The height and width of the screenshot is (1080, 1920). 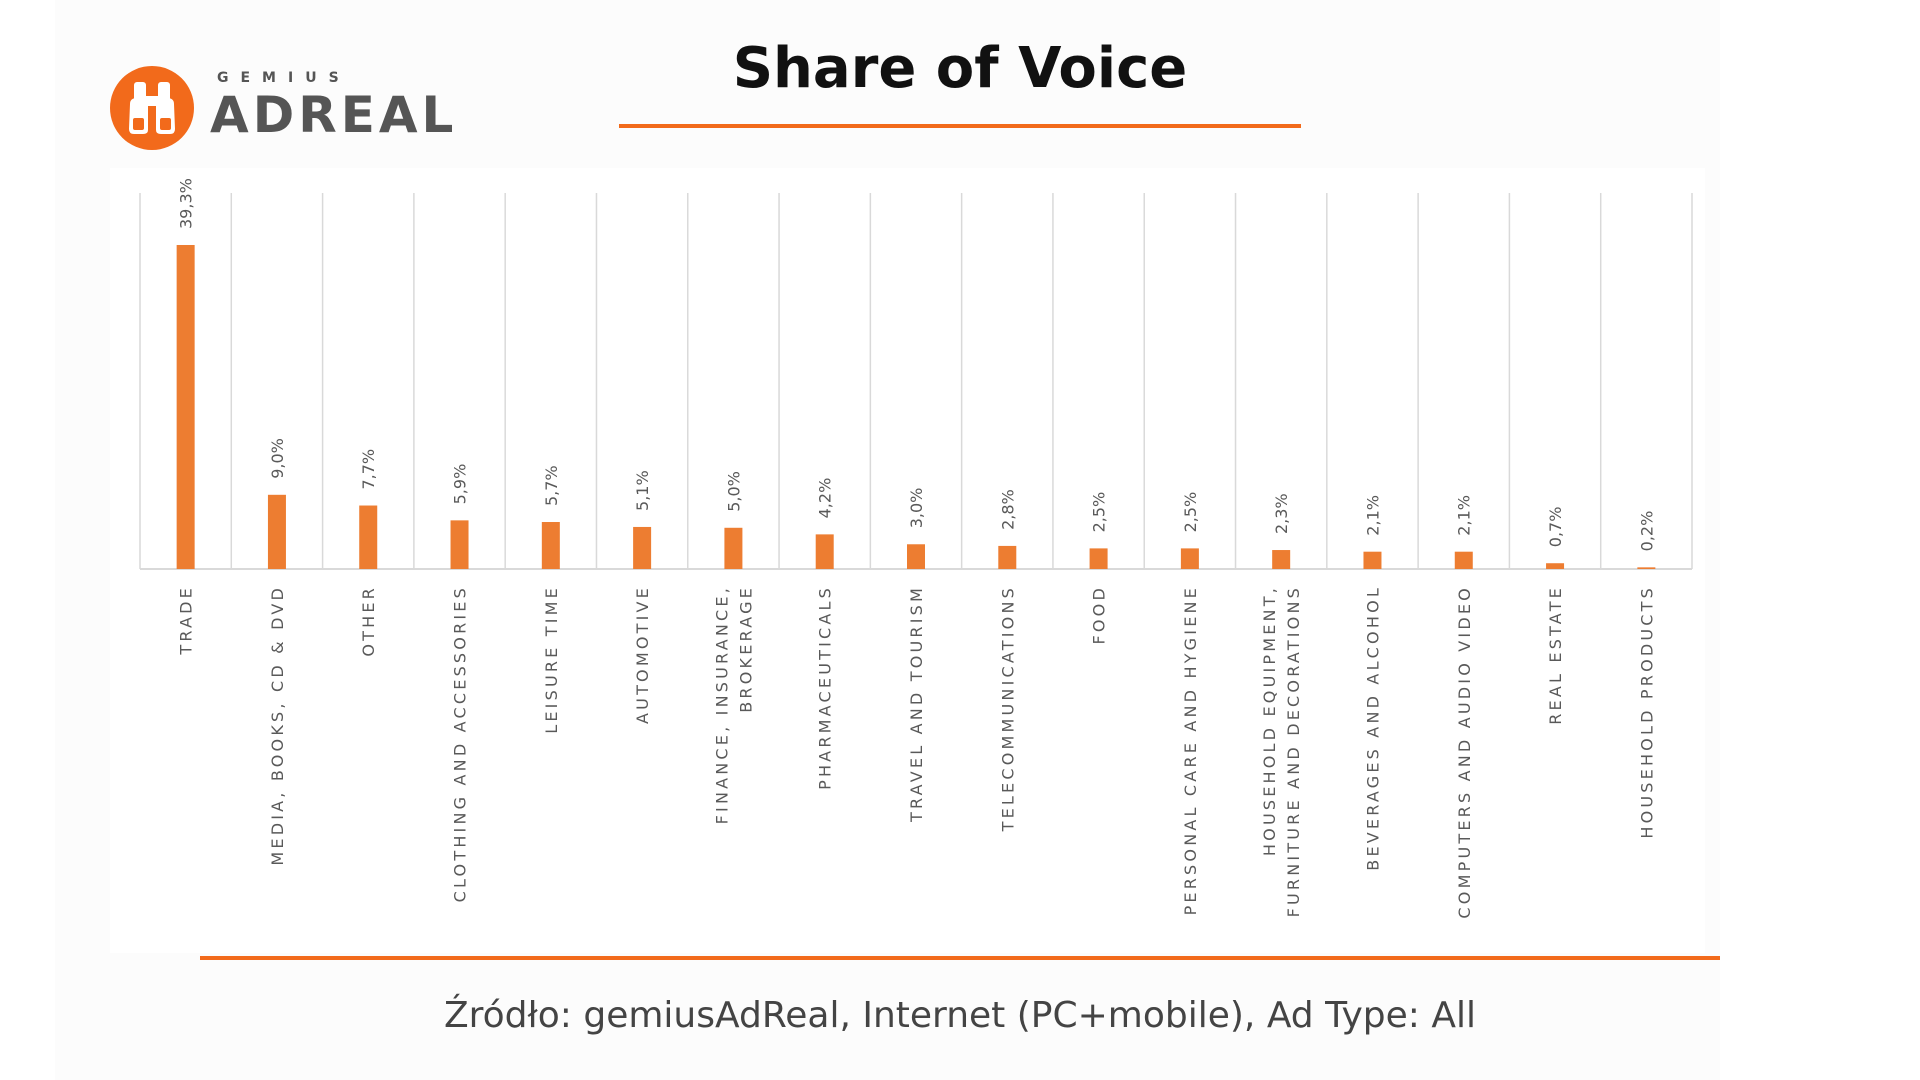 What do you see at coordinates (551, 659) in the screenshot?
I see `category-label: LEISURE TIME` at bounding box center [551, 659].